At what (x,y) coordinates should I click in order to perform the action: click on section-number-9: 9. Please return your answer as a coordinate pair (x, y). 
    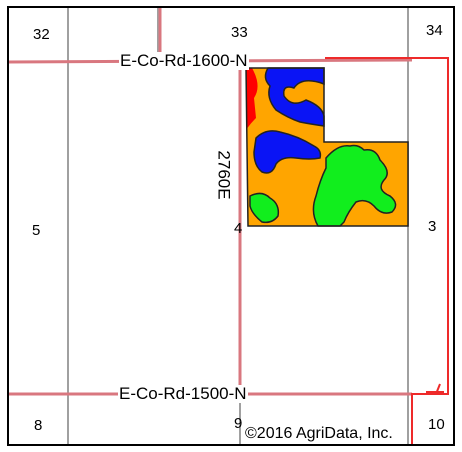
    Looking at the image, I should click on (238, 423).